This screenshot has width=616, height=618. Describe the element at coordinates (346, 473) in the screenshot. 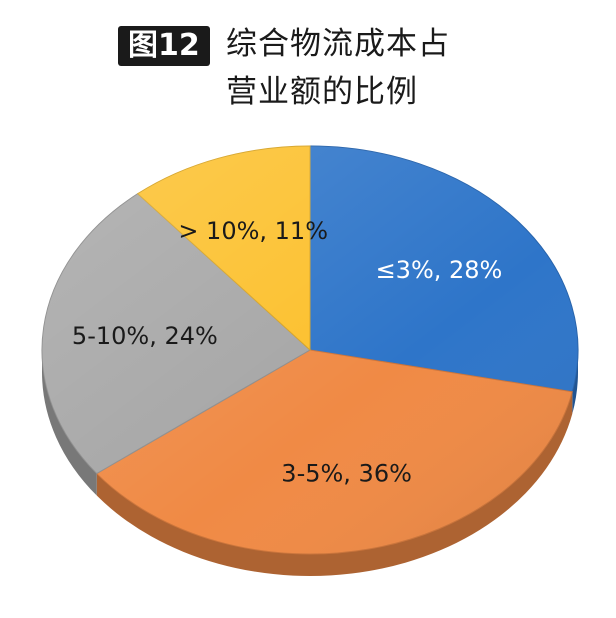

I see `pie-slice-label-1: 3-5%, 36%` at that location.